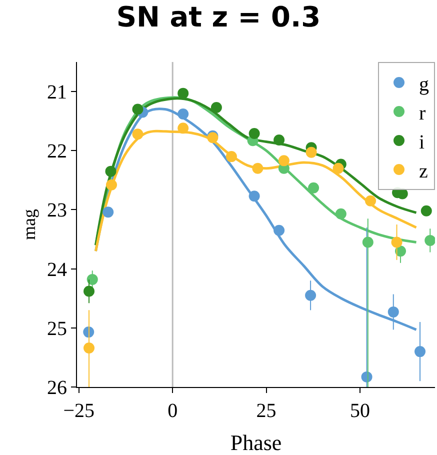 This screenshot has width=437, height=455. What do you see at coordinates (218, 17) in the screenshot?
I see `chart-title: SN at z = 0.3` at bounding box center [218, 17].